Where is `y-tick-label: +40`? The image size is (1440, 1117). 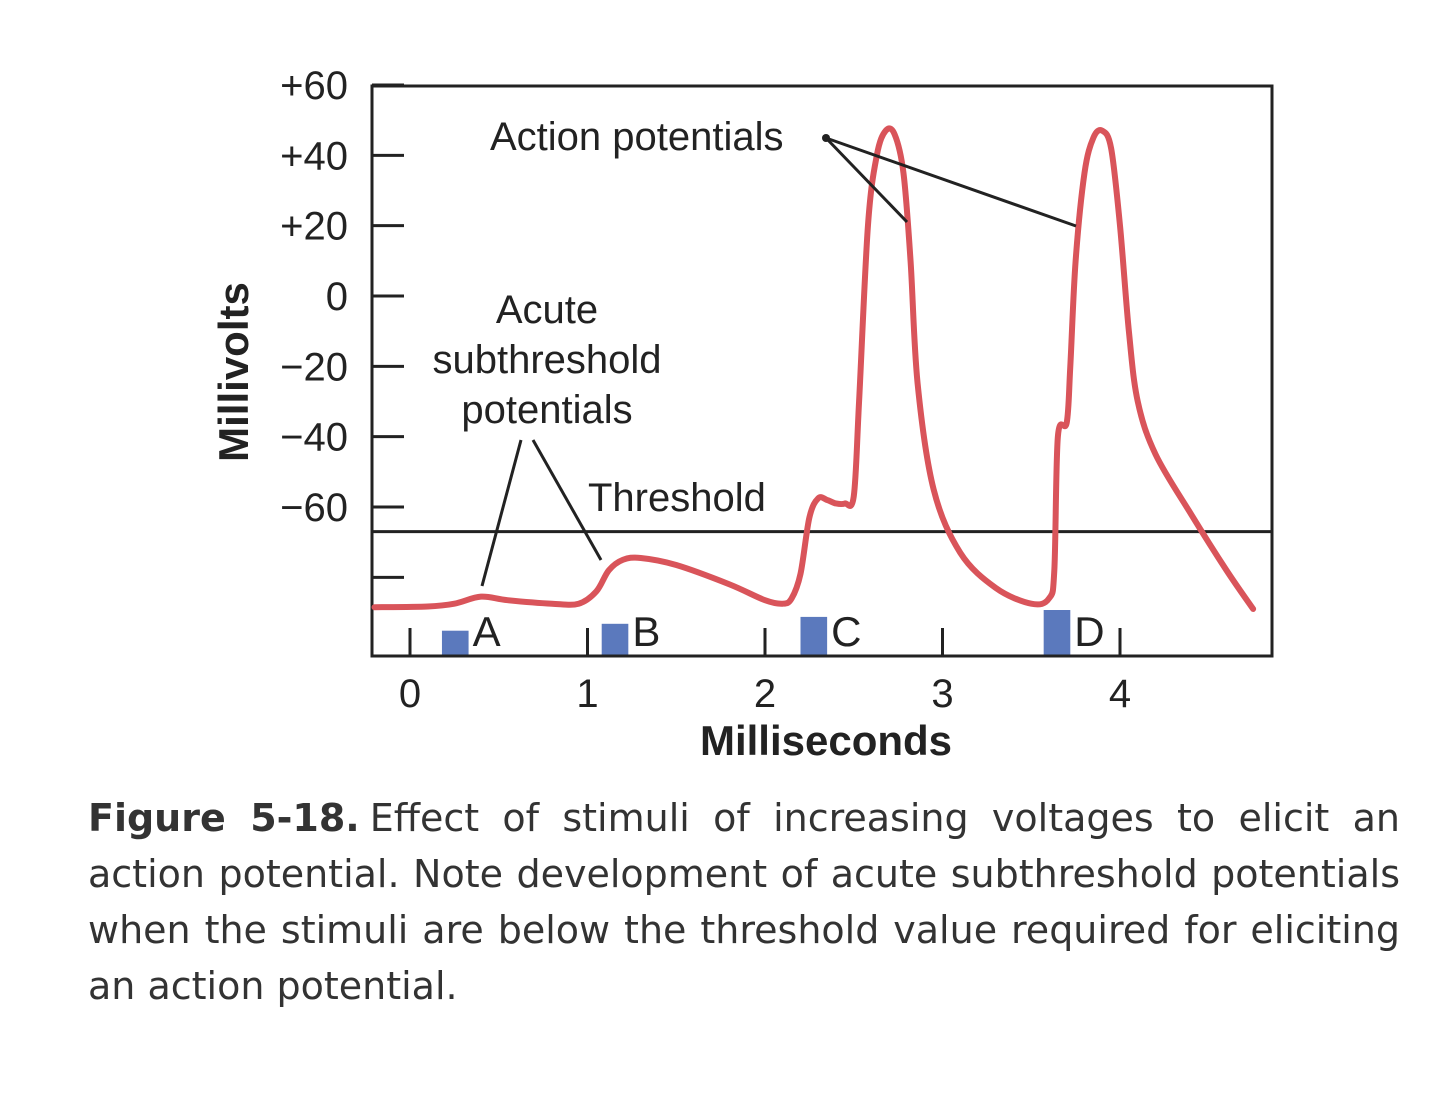 y-tick-label: +40 is located at coordinates (314, 156).